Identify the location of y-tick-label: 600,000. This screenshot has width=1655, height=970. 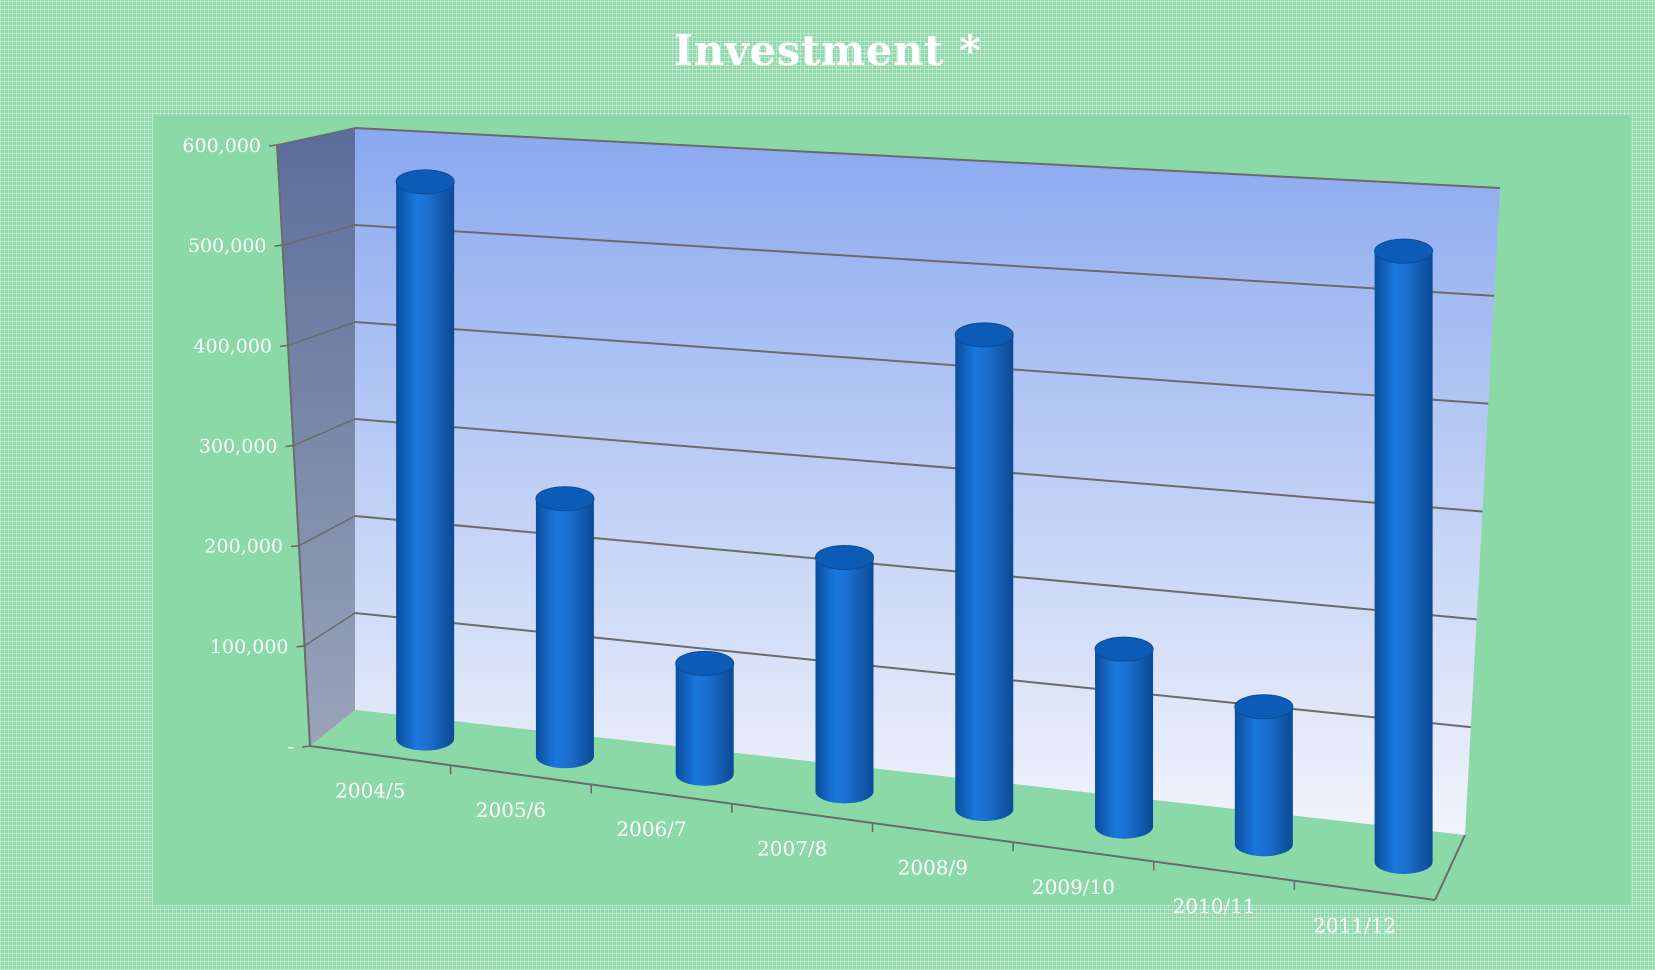
(221, 146).